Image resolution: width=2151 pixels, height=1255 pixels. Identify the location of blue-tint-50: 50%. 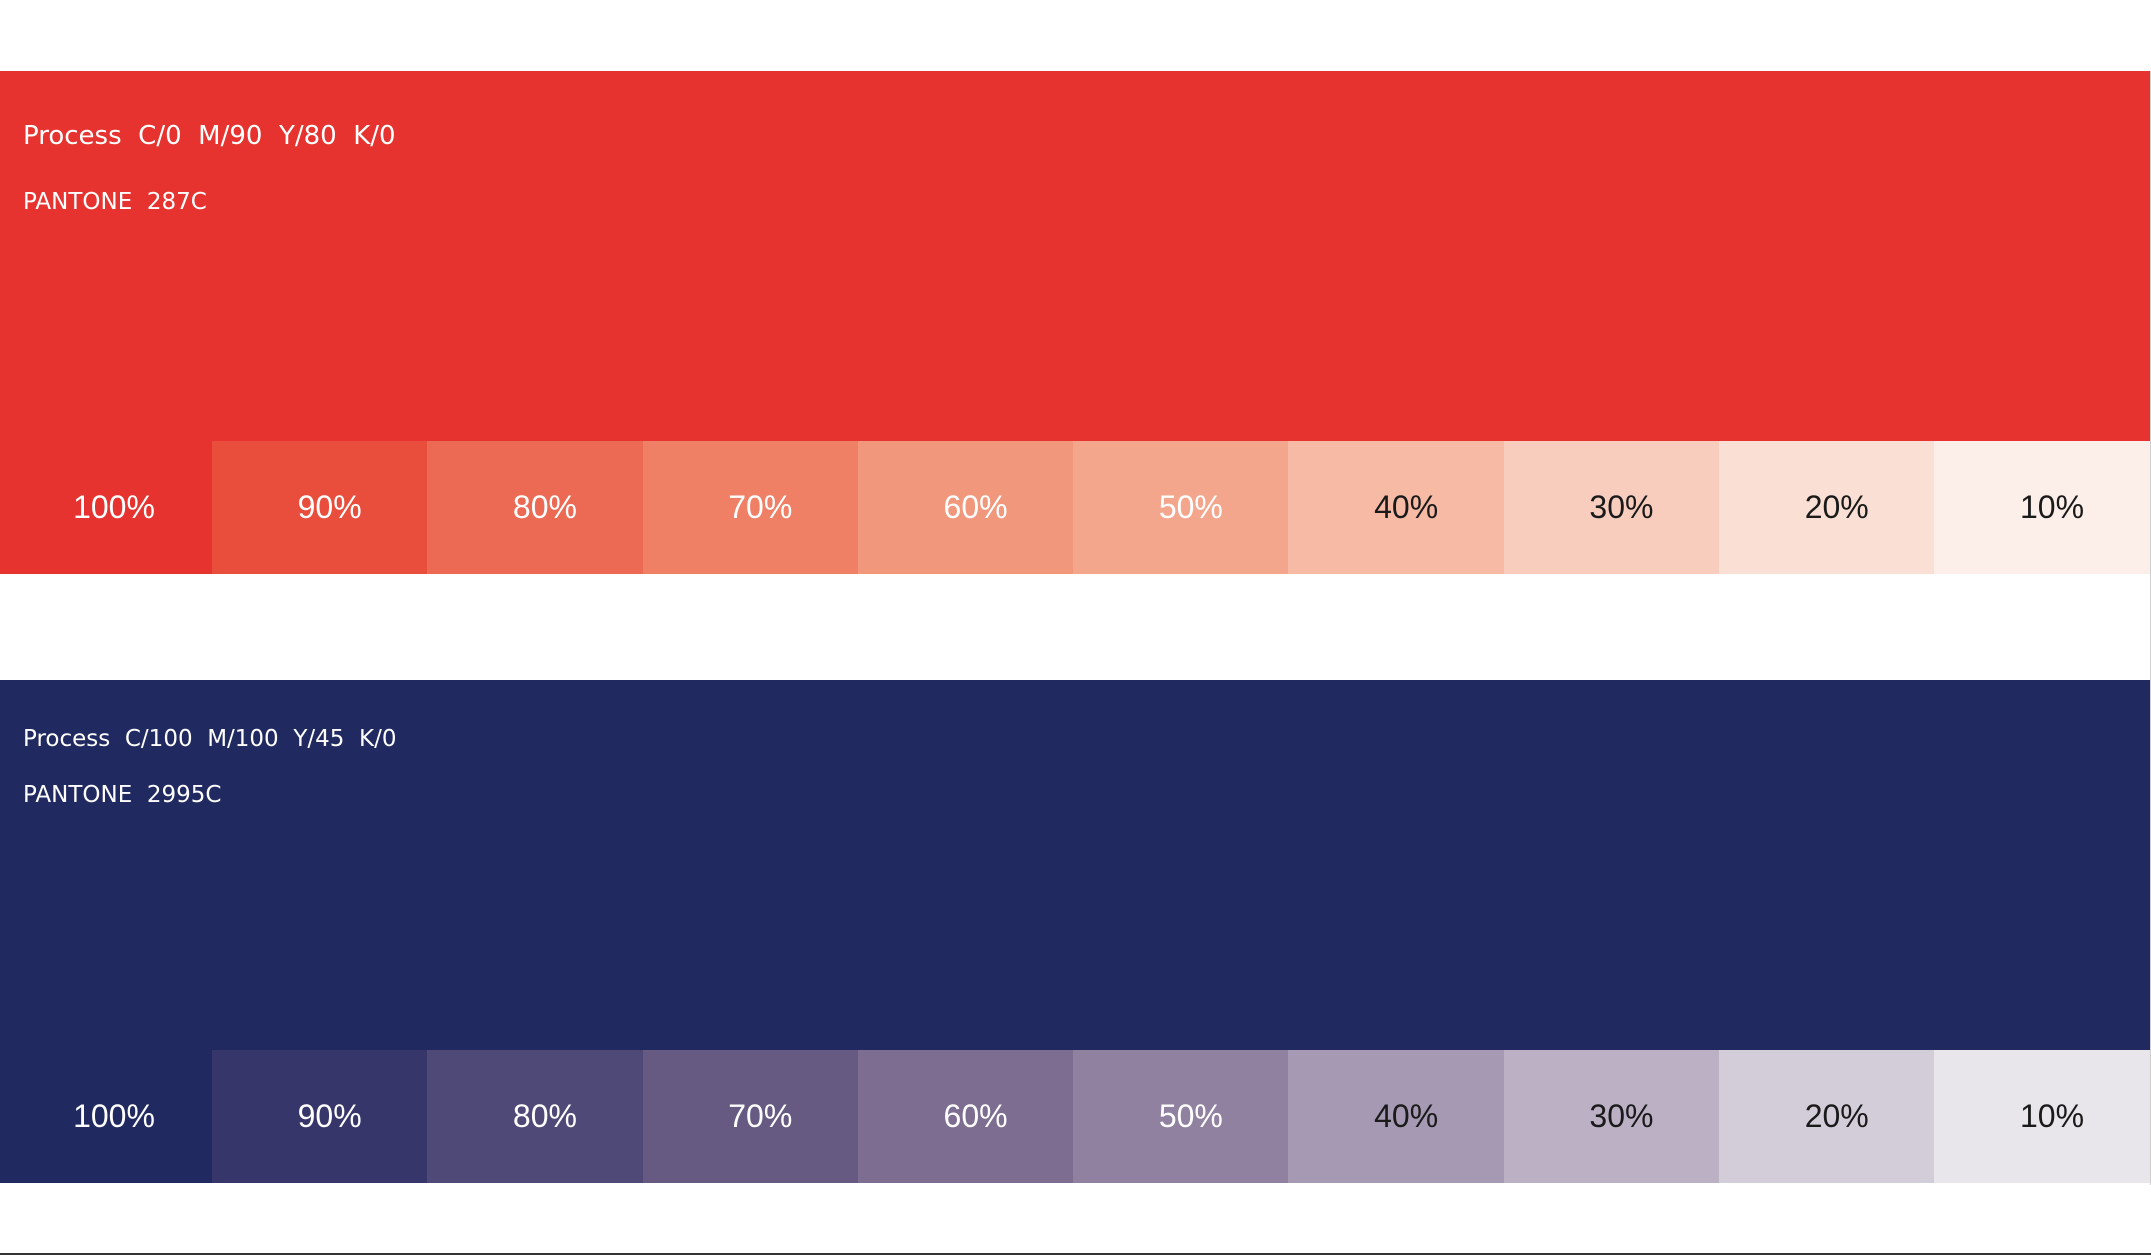
(1181, 1116).